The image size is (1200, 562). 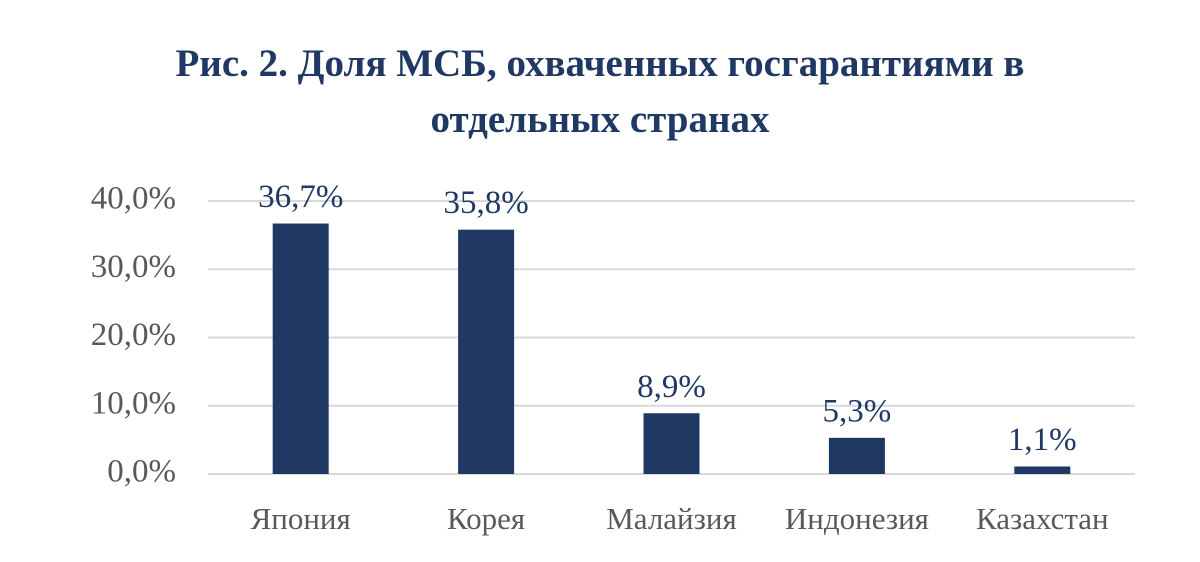 I want to click on y-tick-label: 30,0%, so click(x=133, y=267).